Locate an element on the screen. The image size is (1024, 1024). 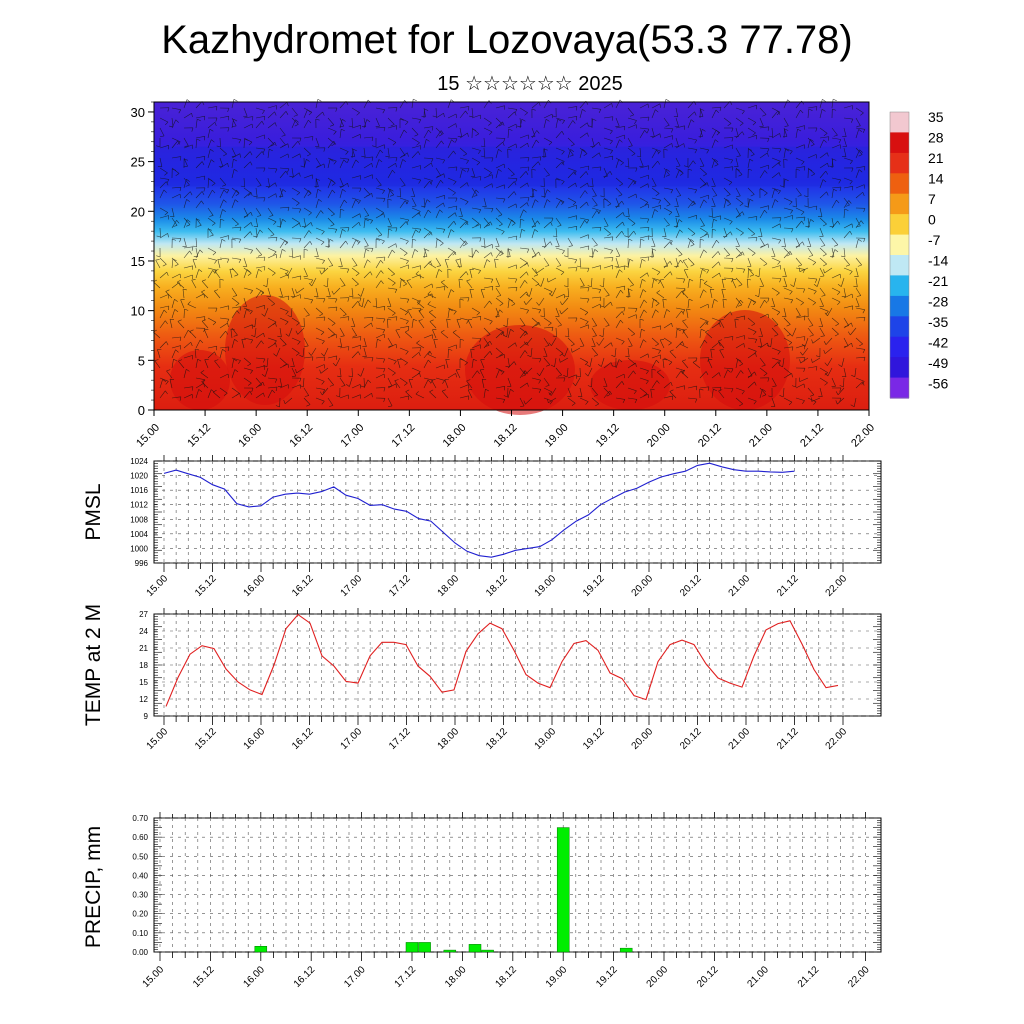
precip-bar is located at coordinates (261, 949).